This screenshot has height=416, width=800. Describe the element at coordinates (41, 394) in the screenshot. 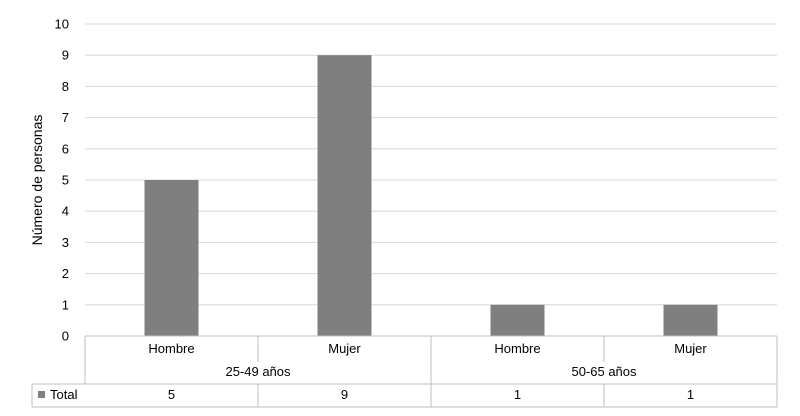

I see `legend-swatch` at that location.